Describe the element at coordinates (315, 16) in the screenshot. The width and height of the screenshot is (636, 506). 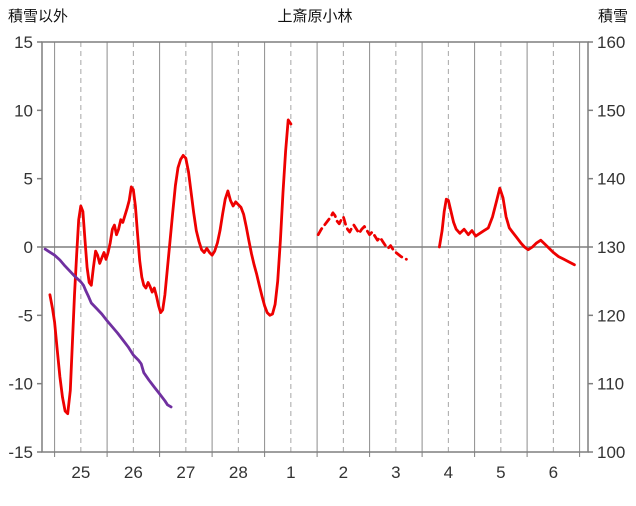
I see `chart-title: 上斎原小林` at that location.